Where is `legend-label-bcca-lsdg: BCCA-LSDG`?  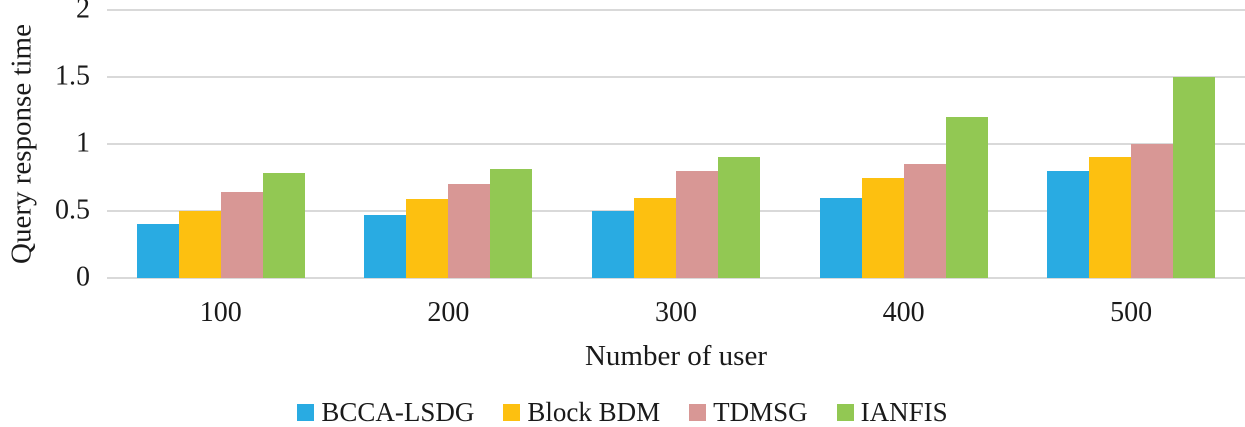
legend-label-bcca-lsdg: BCCA-LSDG is located at coordinates (398, 412).